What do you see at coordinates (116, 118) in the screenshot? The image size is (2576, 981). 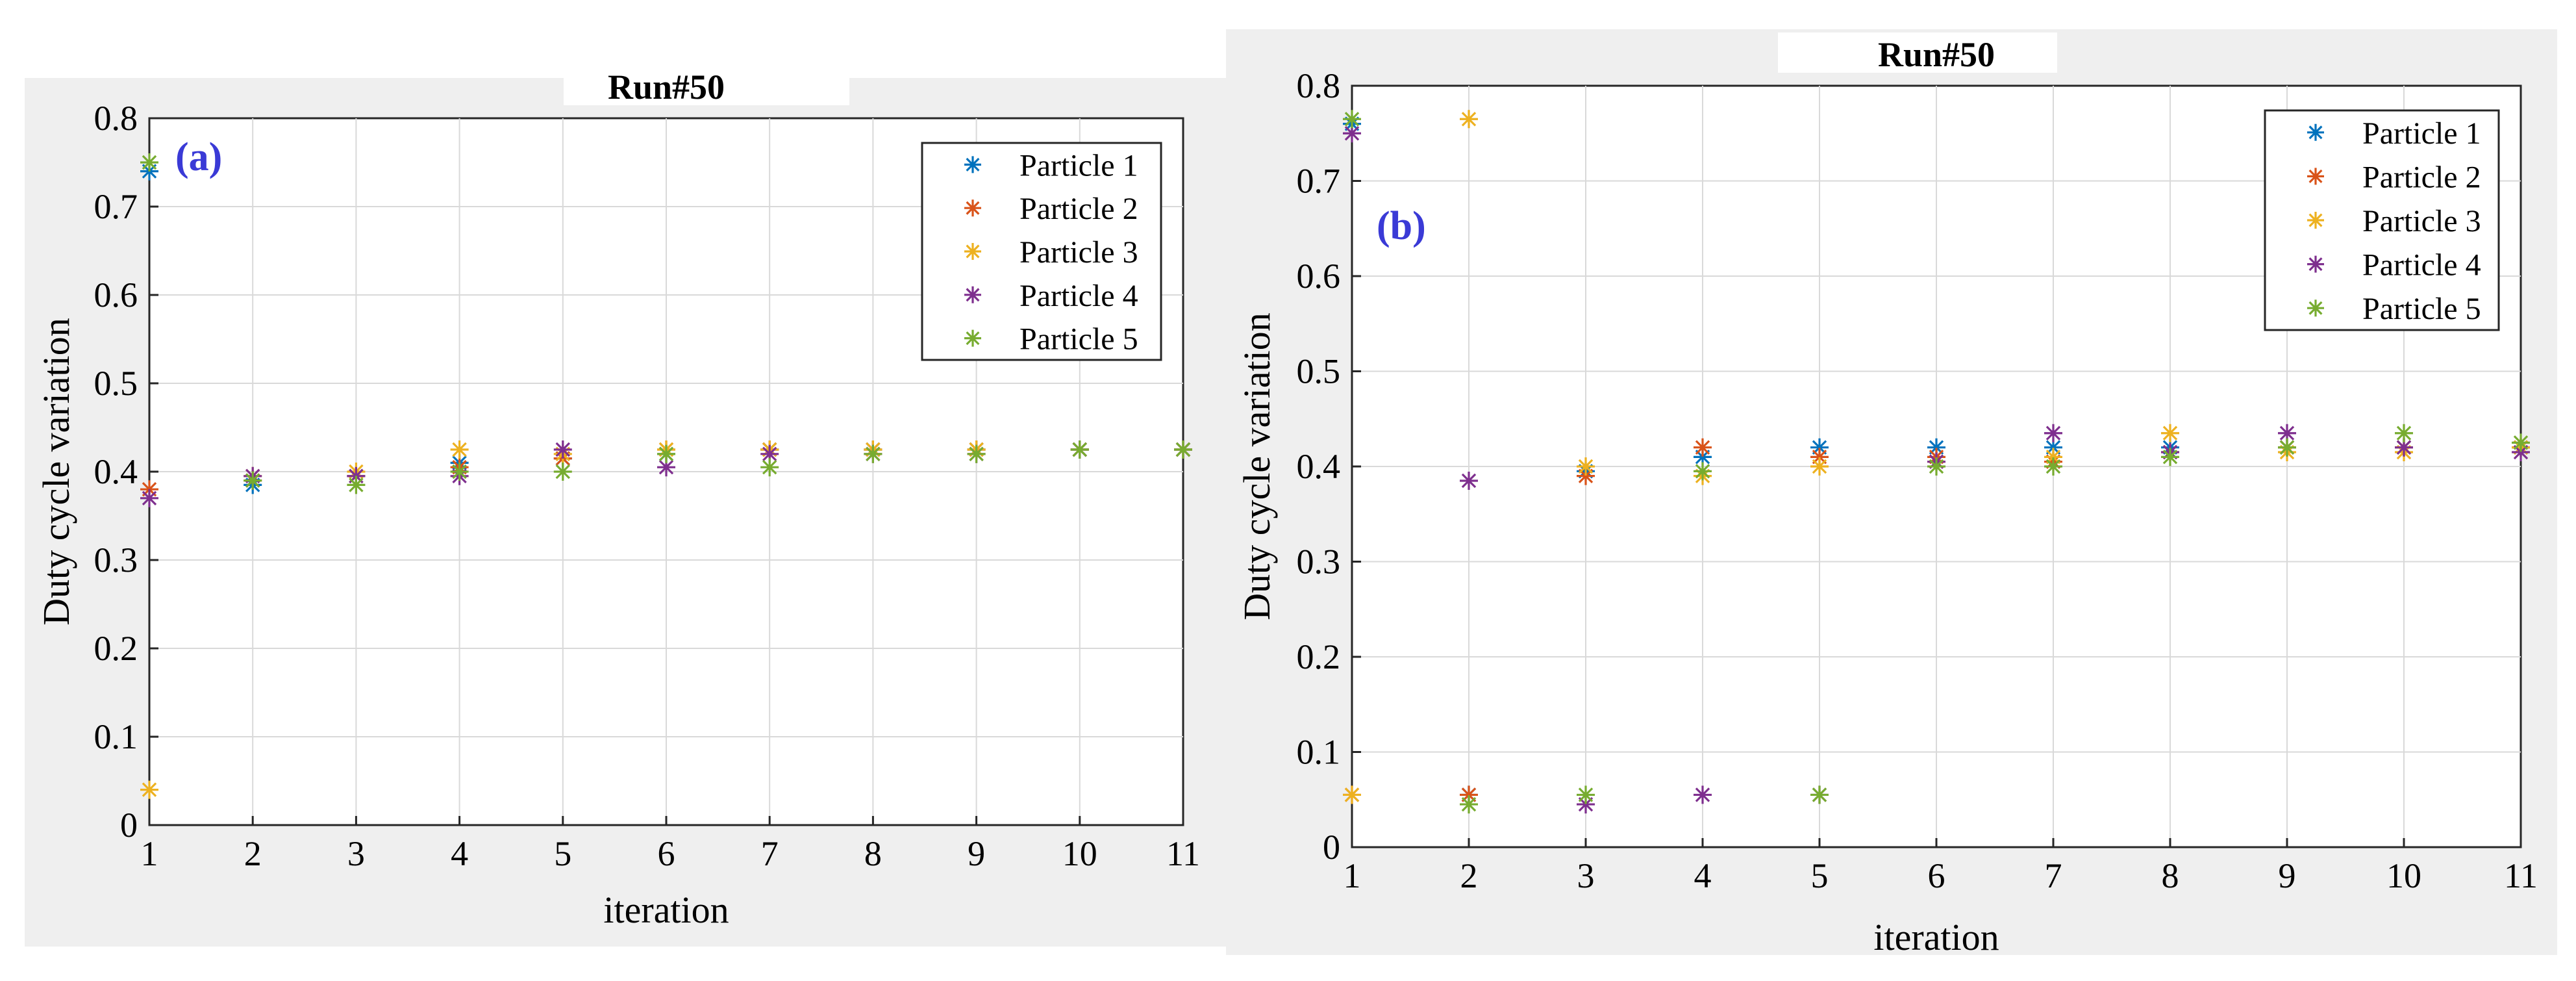 I see `y-tick-label: 0.8` at bounding box center [116, 118].